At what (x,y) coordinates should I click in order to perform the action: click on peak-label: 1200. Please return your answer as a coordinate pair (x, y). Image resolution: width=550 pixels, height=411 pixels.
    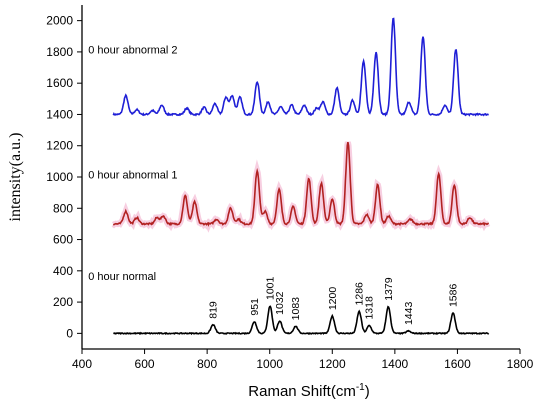
    Looking at the image, I should click on (333, 299).